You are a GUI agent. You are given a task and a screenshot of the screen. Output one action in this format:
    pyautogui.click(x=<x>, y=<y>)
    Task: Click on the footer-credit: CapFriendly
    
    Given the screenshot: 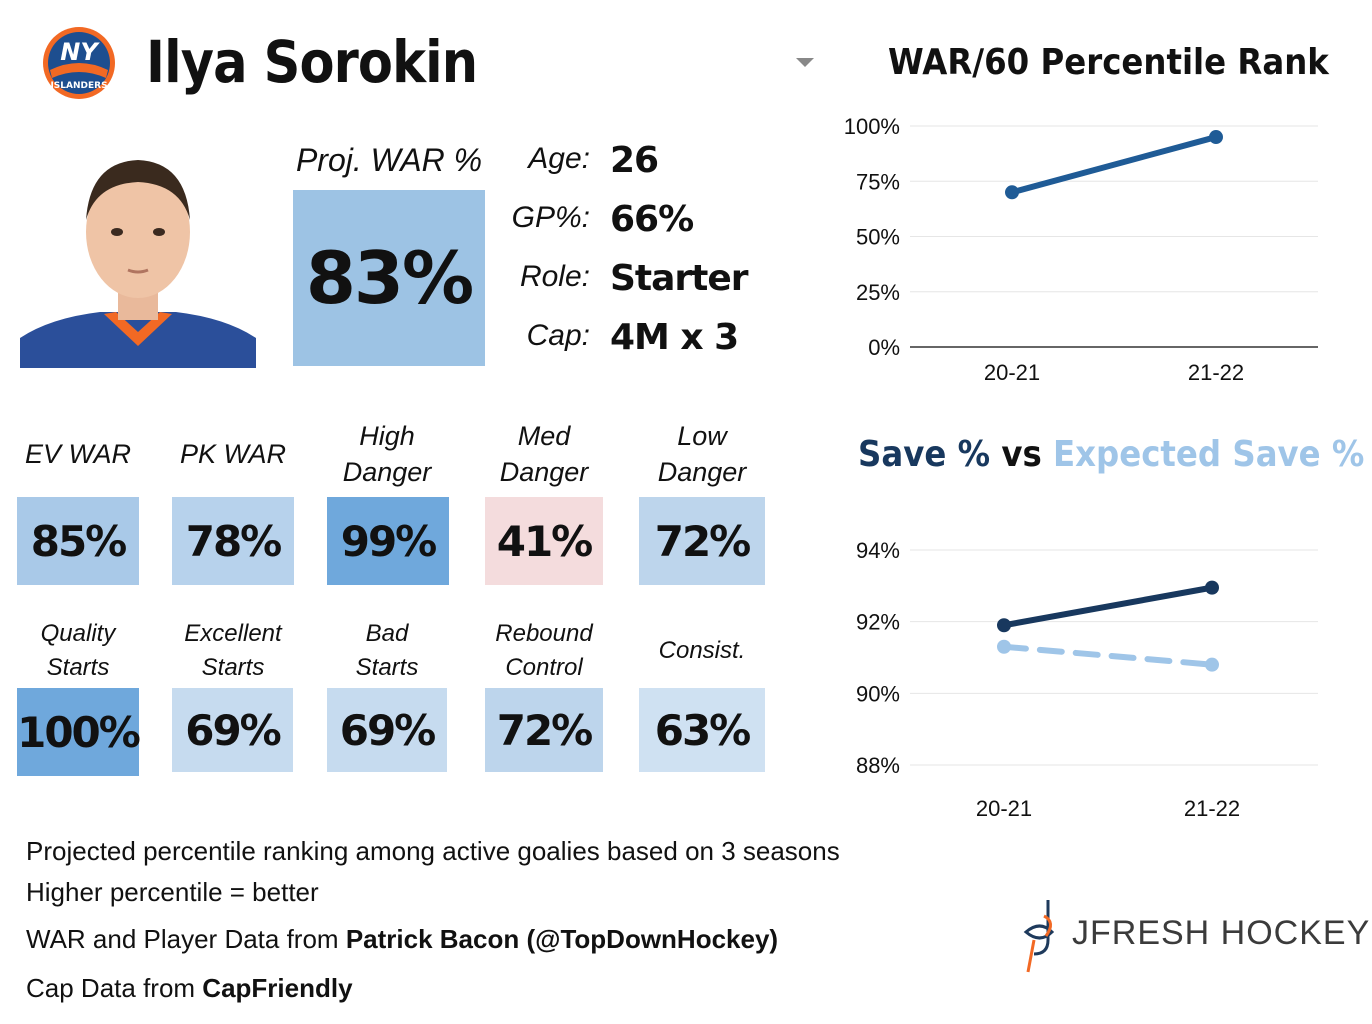 What is the action you would take?
    pyautogui.click(x=277, y=988)
    